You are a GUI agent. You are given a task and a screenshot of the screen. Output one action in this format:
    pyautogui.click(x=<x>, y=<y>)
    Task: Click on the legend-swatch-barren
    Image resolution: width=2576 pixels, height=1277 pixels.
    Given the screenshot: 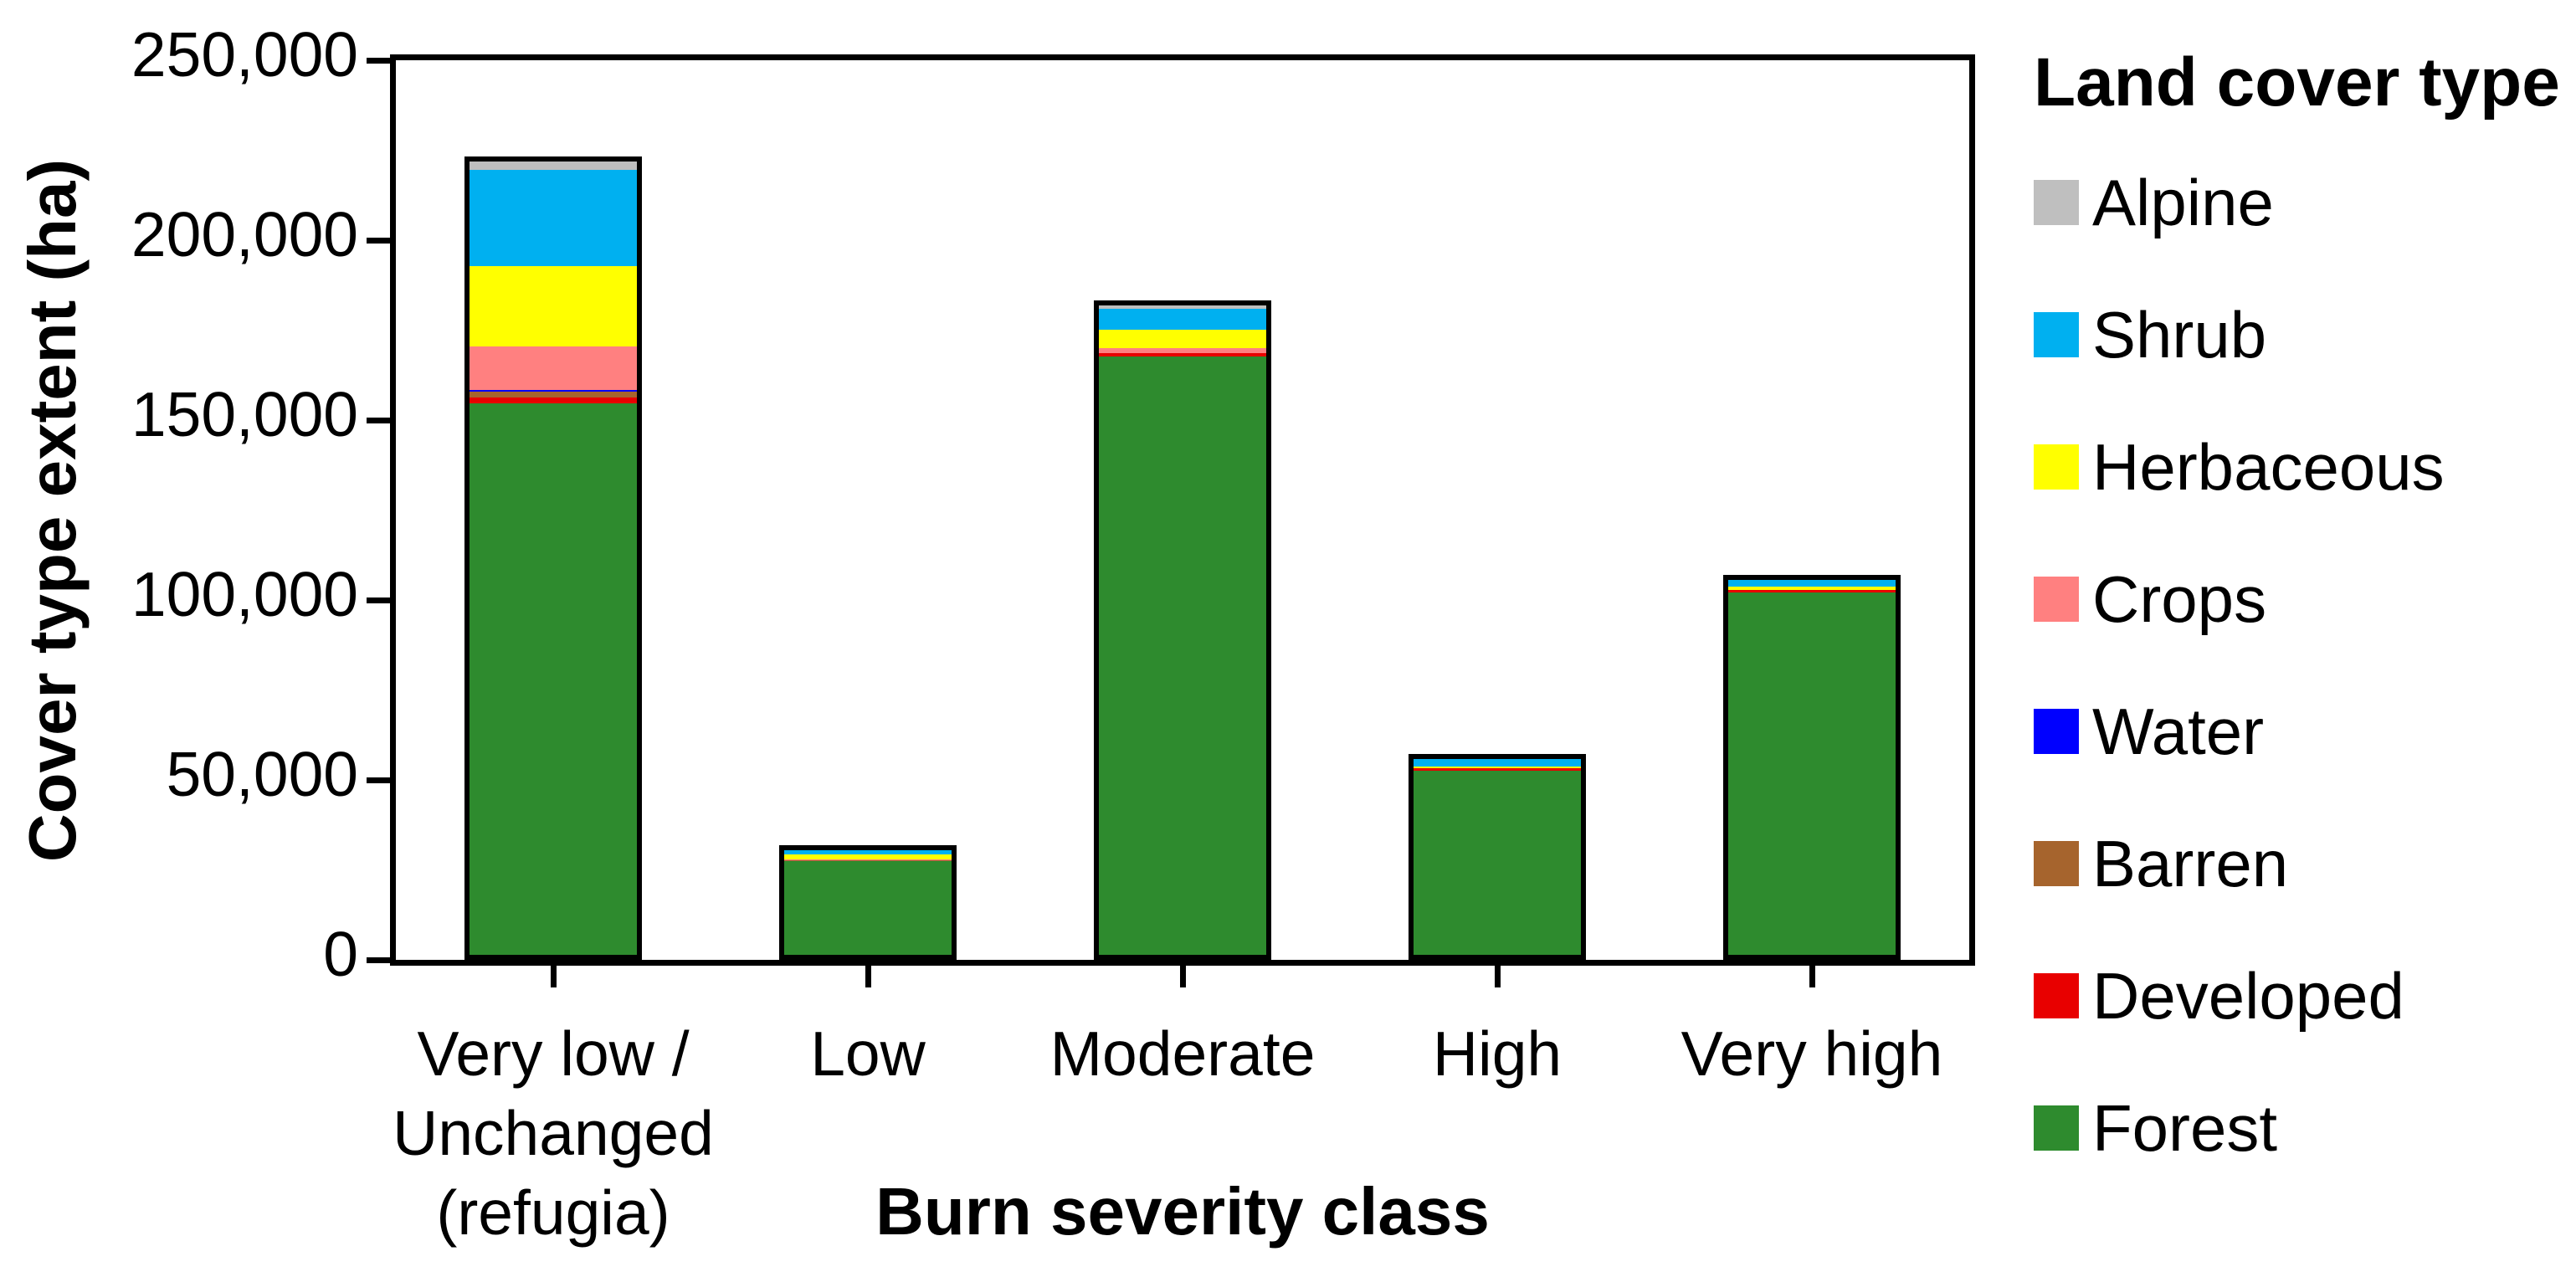 What is the action you would take?
    pyautogui.click(x=2056, y=863)
    